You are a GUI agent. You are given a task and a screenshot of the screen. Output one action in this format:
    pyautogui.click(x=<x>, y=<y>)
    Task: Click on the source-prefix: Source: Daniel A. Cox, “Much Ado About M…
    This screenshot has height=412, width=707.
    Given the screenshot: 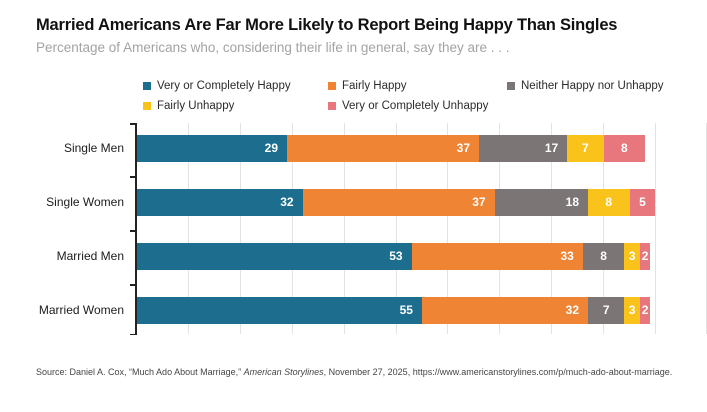 What is the action you would take?
    pyautogui.click(x=140, y=372)
    